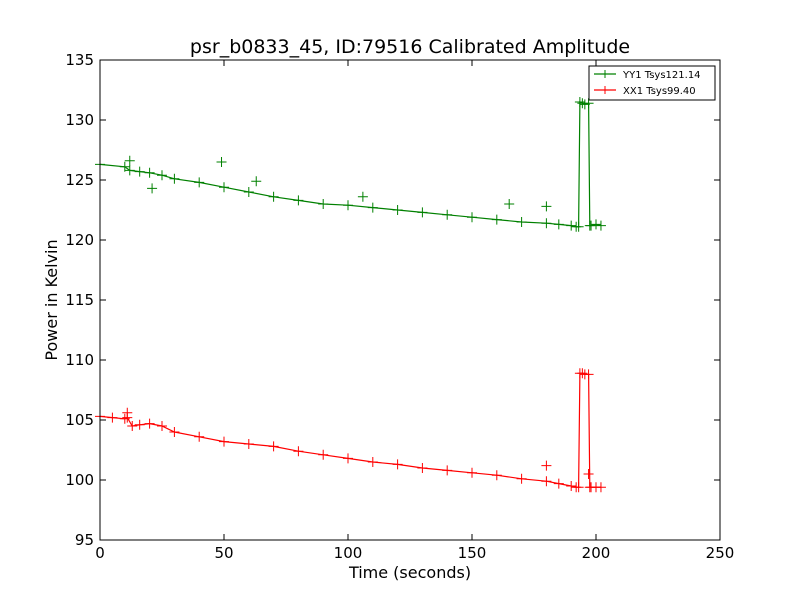 The image size is (800, 600). Describe the element at coordinates (79, 180) in the screenshot. I see `y-tick-label: 125` at that location.